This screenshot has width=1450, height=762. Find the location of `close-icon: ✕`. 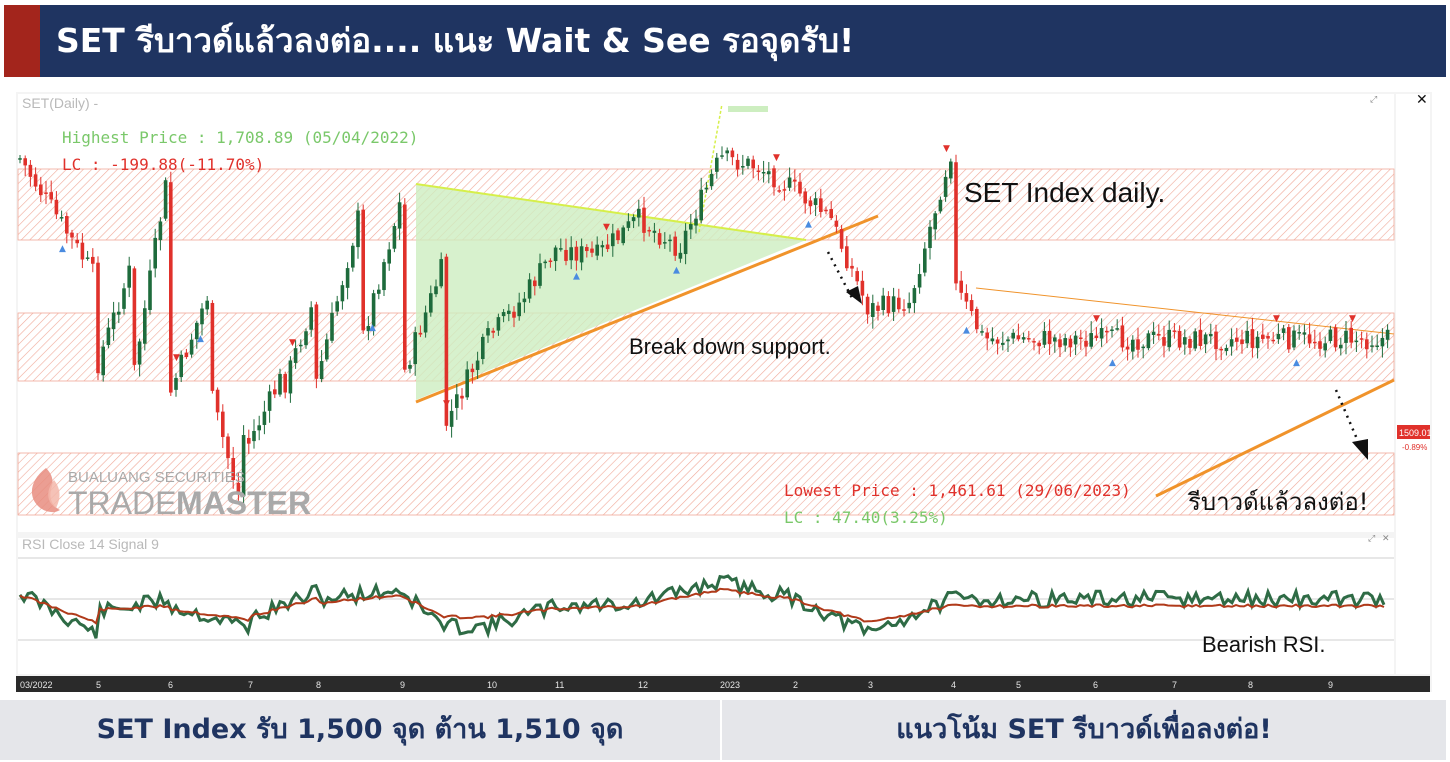

close-icon: ✕ is located at coordinates (1422, 100).